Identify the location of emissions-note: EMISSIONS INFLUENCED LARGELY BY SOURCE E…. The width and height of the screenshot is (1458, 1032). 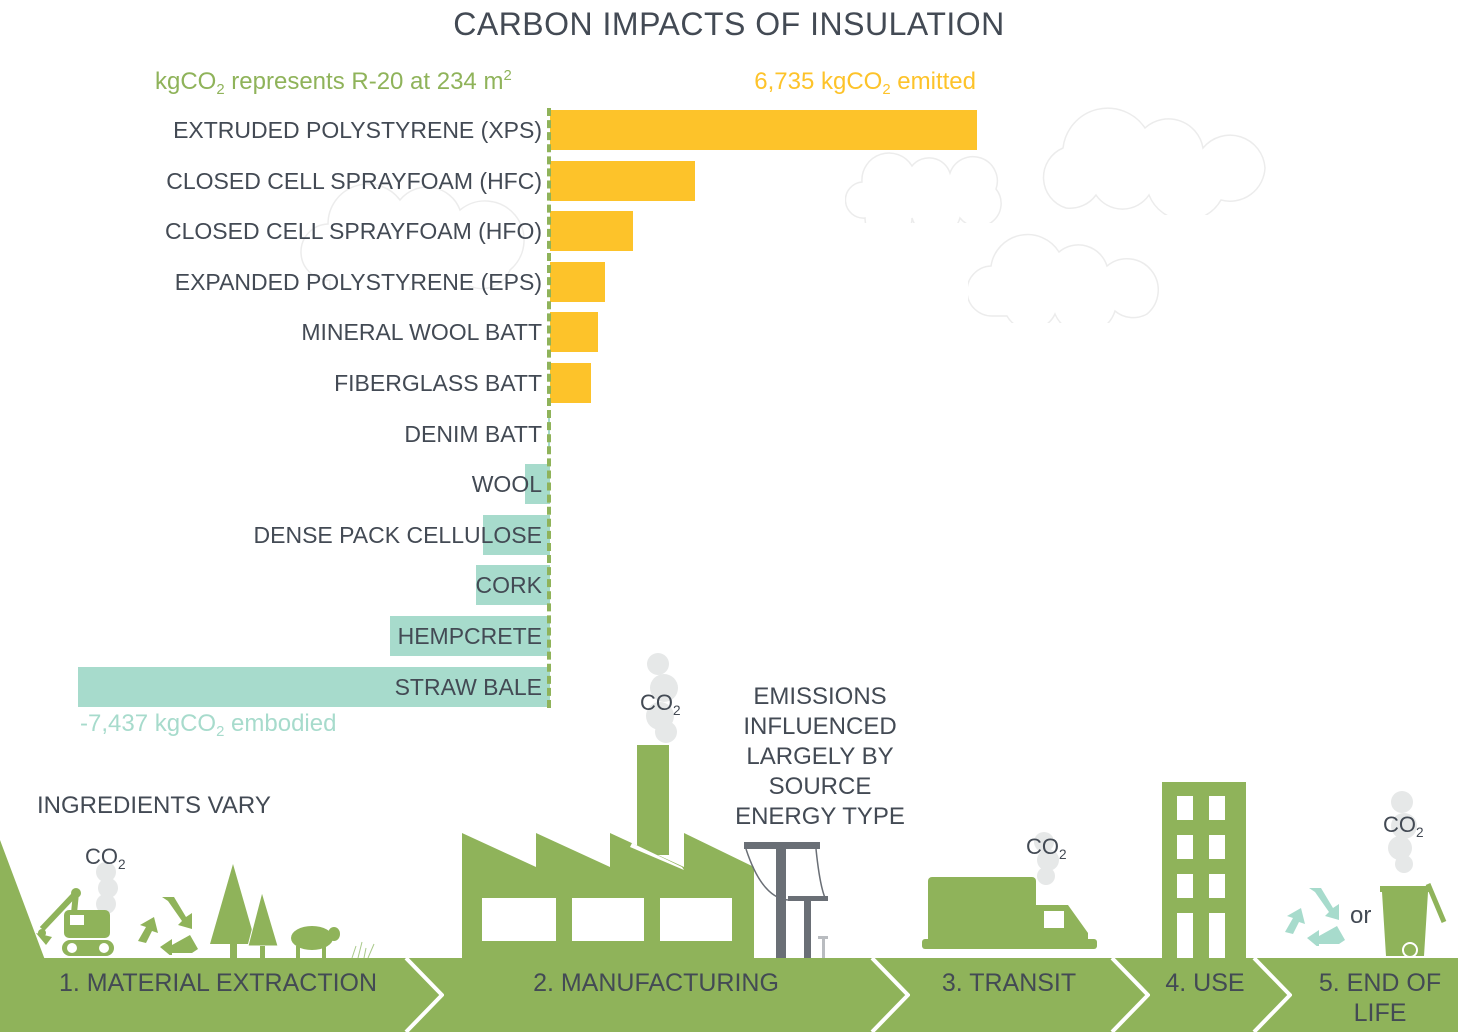
(820, 757).